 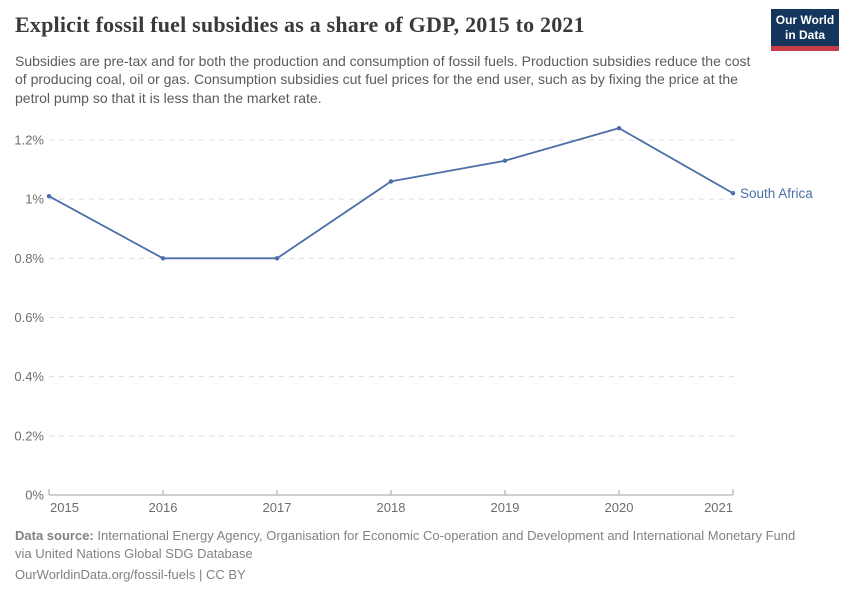 I want to click on y-axis-label: 0.8%, so click(x=29, y=258).